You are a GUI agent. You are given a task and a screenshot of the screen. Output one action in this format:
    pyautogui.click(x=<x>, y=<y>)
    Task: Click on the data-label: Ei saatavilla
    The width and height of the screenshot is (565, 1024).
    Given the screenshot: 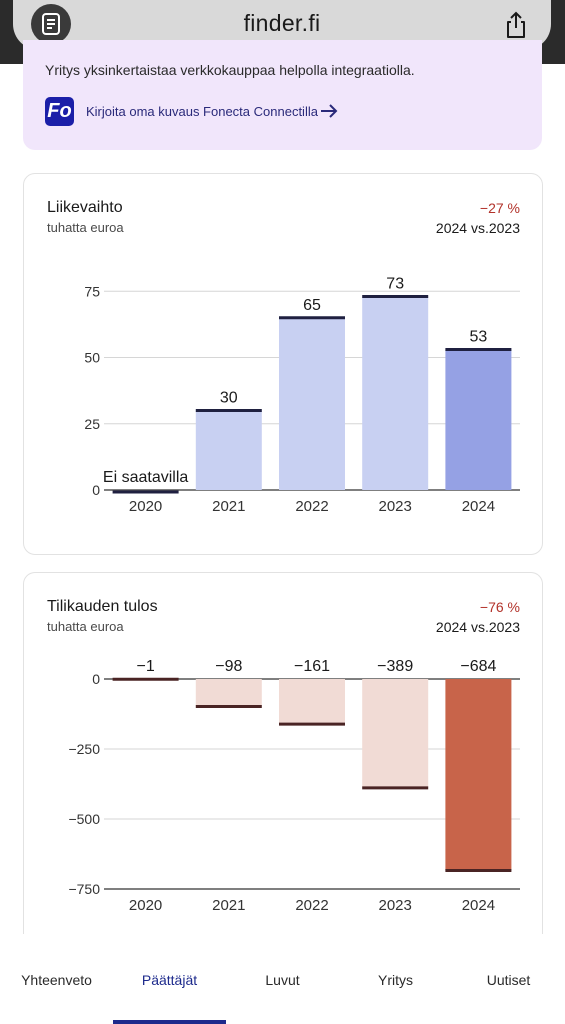 What is the action you would take?
    pyautogui.click(x=145, y=477)
    